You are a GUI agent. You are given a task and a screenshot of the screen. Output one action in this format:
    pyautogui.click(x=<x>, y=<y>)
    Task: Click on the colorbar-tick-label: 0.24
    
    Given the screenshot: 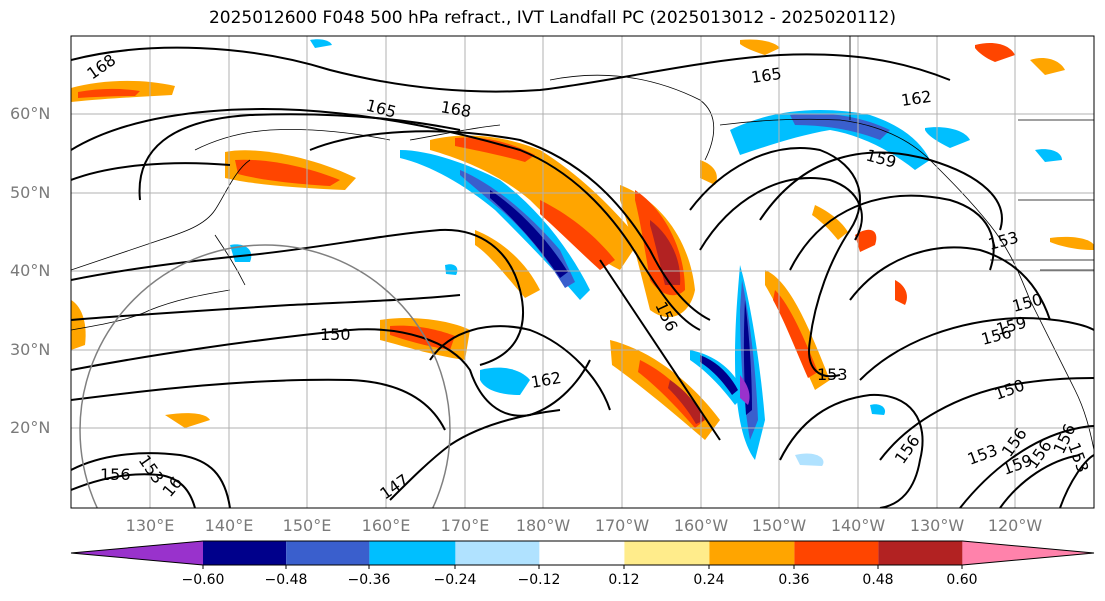 What is the action you would take?
    pyautogui.click(x=709, y=580)
    